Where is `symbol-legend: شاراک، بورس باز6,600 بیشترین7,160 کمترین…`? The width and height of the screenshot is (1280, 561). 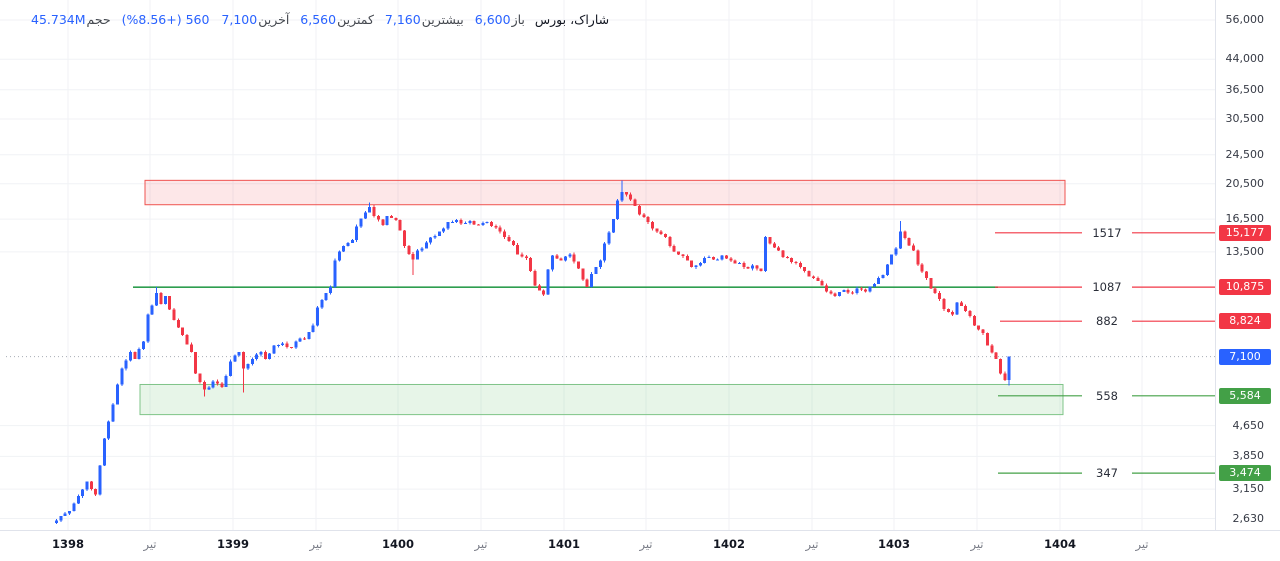 symbol-legend: شاراک، بورس باز6,600 بیشترین7,160 کمترین… is located at coordinates (316, 19).